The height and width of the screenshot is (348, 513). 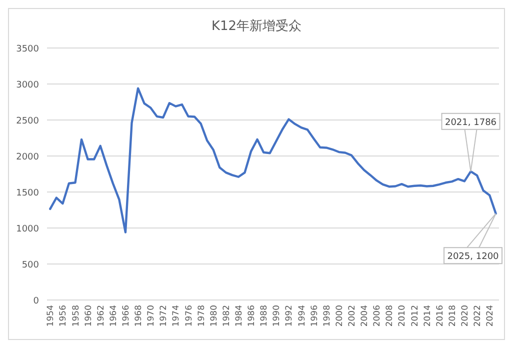 I want to click on y-tick-label: 2500, so click(x=28, y=121).